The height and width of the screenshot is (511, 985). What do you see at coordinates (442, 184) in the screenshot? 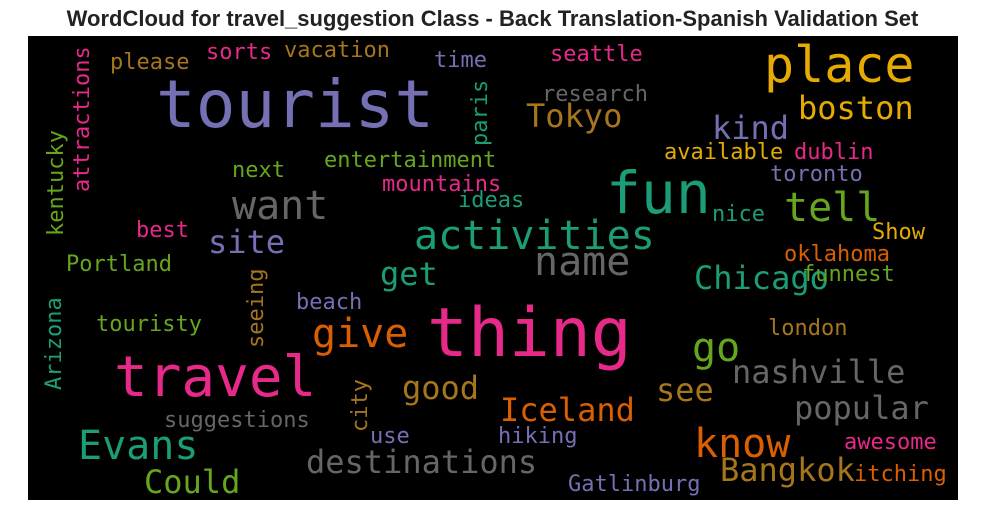
I see `word-mountains: mountains` at bounding box center [442, 184].